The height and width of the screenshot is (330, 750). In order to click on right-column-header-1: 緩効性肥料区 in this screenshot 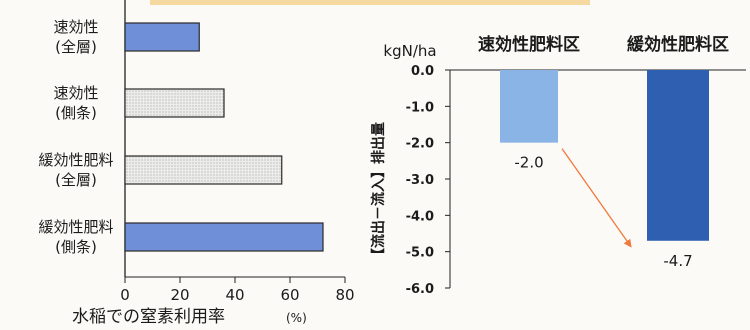, I will do `click(678, 44)`.